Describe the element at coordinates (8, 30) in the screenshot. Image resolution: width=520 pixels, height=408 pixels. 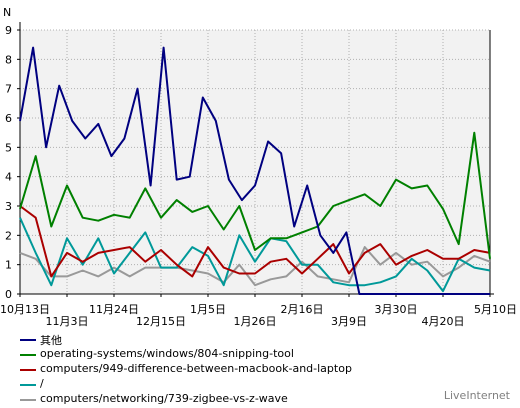
I see `y-tick-label: 9` at that location.